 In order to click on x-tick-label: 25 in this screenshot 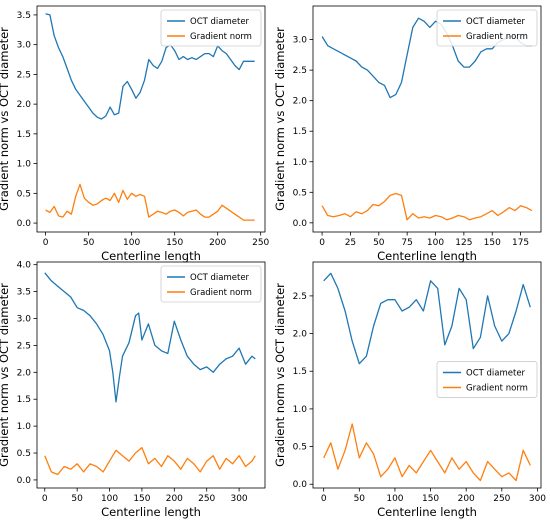, I will do `click(350, 243)`.